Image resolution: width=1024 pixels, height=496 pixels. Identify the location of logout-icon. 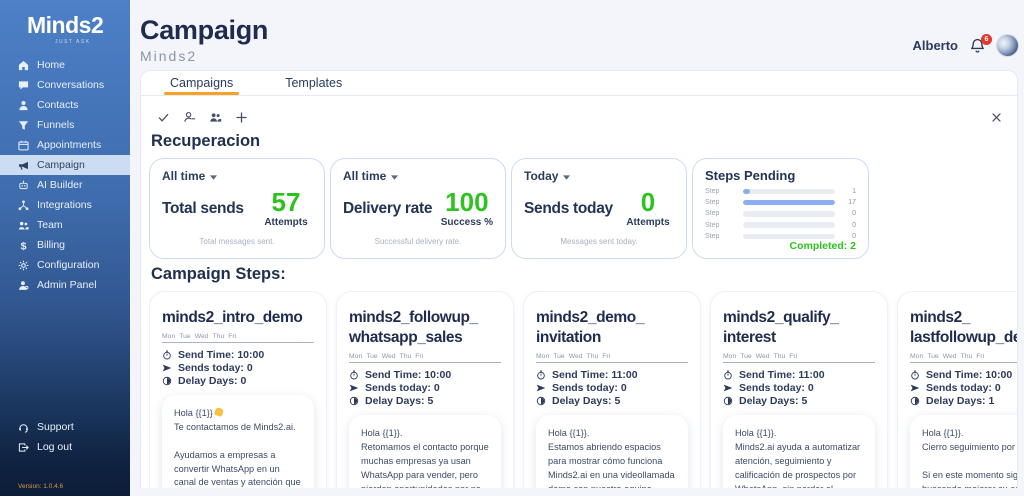
(23, 447).